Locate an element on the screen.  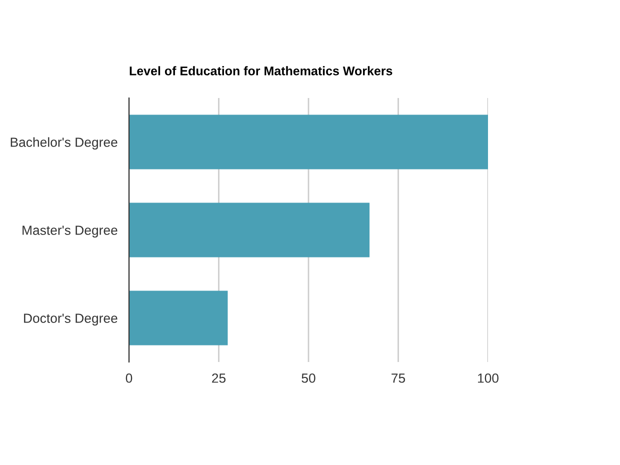
x-tick-label: 50 is located at coordinates (309, 378).